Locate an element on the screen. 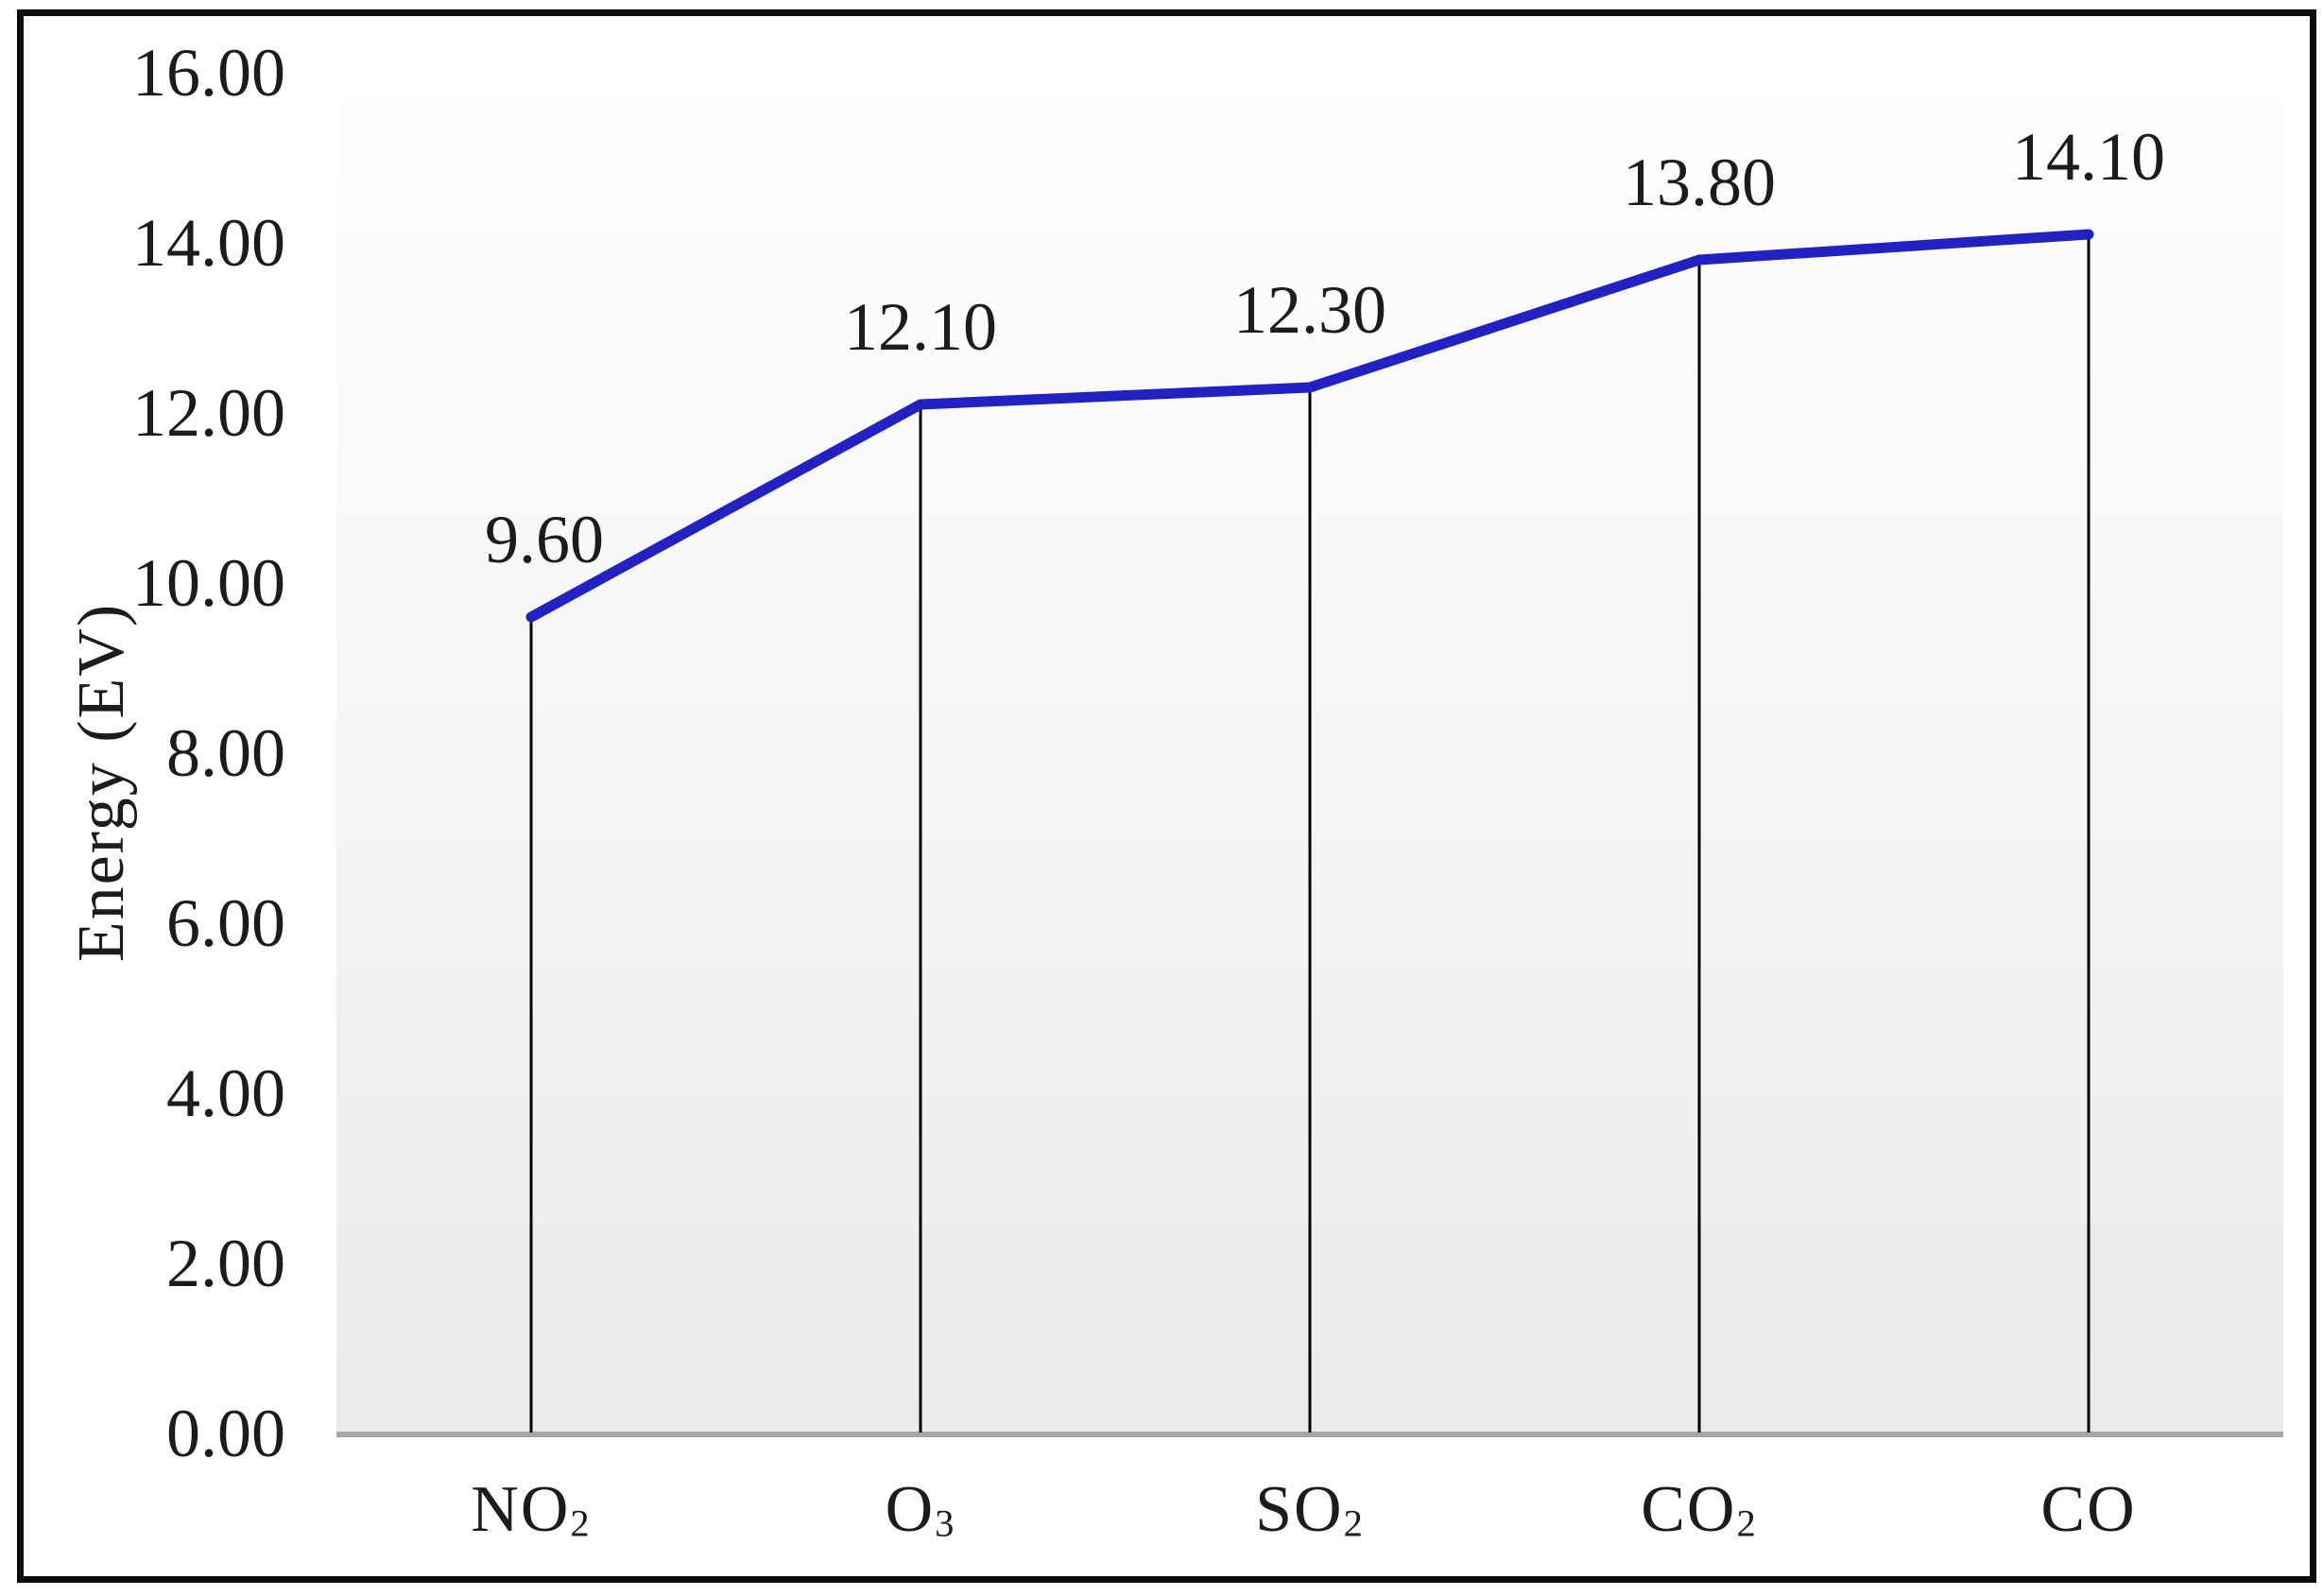 The image size is (2323, 1596). y-tick-label: 12.00 is located at coordinates (208, 413).